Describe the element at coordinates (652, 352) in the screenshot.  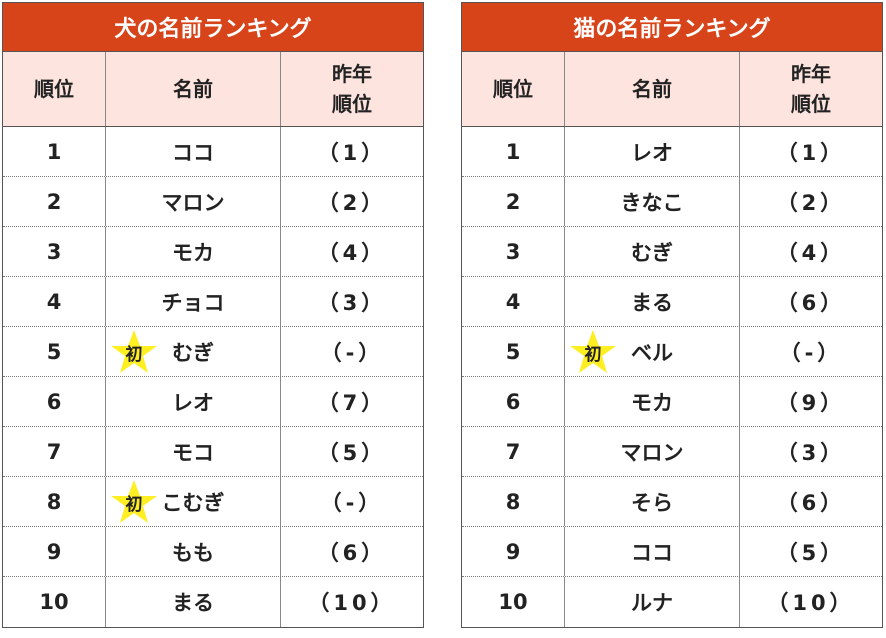
I see `name-text: ベル` at that location.